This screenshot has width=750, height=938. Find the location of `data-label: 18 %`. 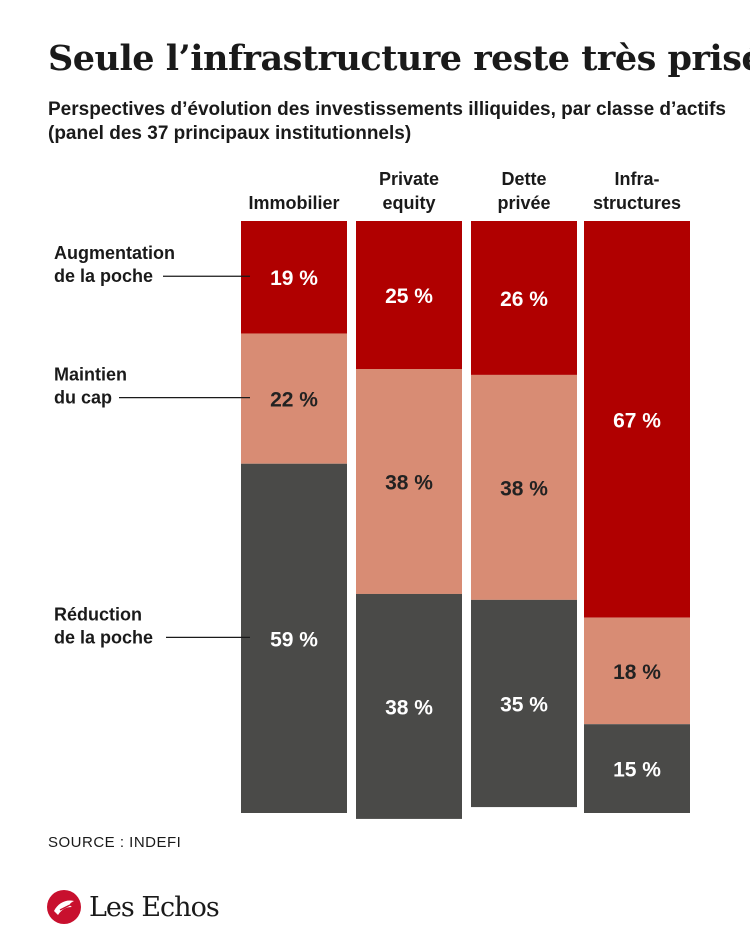

data-label: 18 % is located at coordinates (637, 672).